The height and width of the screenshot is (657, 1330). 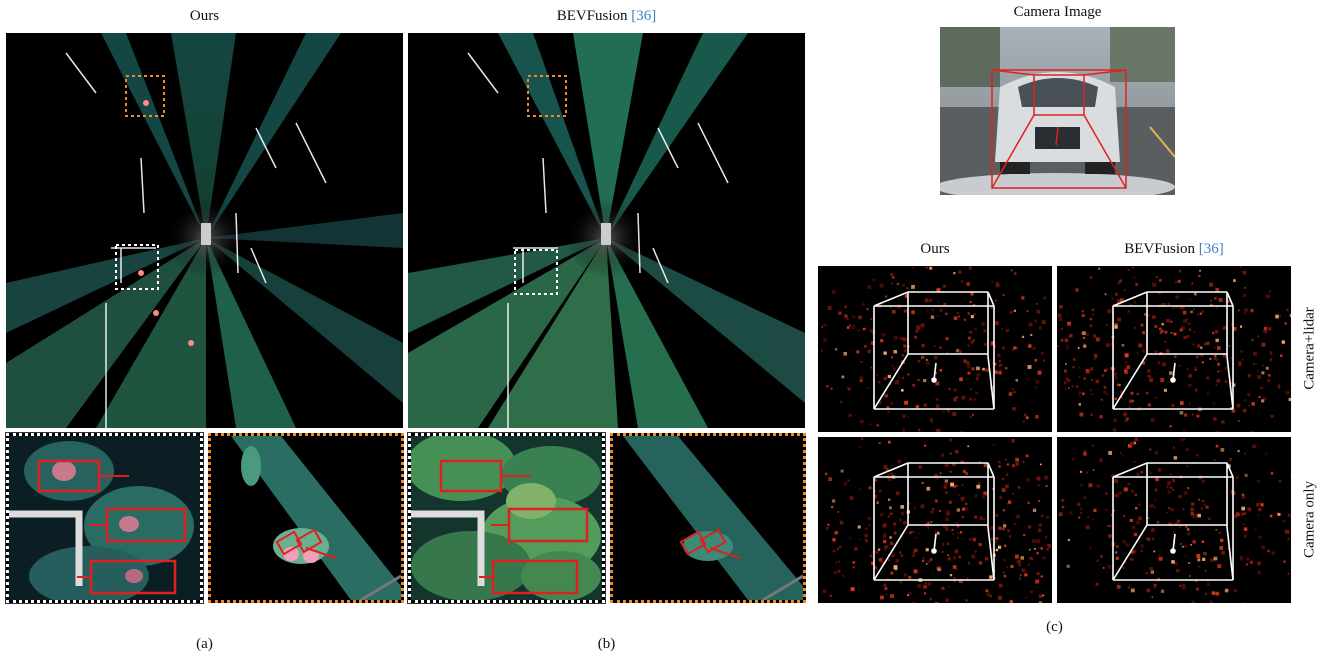 What do you see at coordinates (606, 644) in the screenshot?
I see `panel-b-caption: (b)` at bounding box center [606, 644].